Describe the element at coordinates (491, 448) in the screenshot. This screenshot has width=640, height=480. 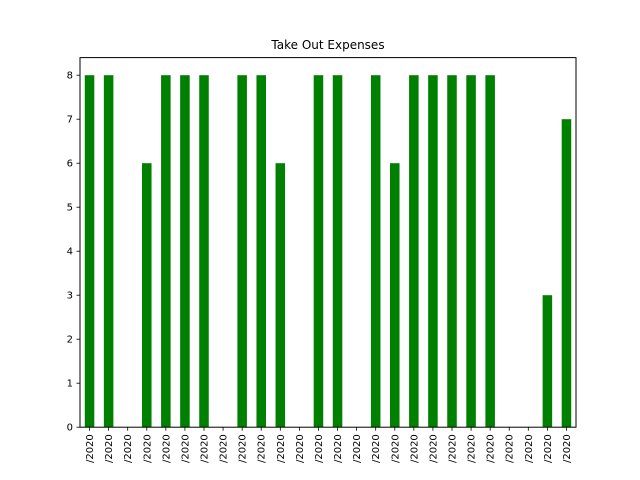
I see `x-tick-label-21: /2020` at that location.